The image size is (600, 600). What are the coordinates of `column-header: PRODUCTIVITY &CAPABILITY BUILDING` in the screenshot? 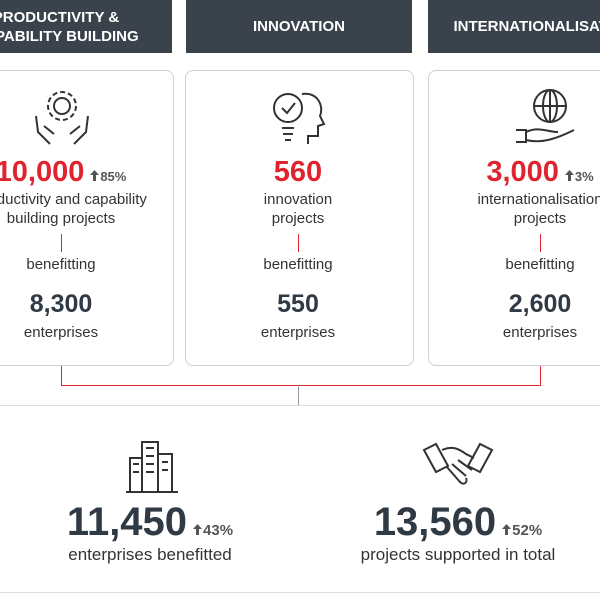 It's located at (86, 26).